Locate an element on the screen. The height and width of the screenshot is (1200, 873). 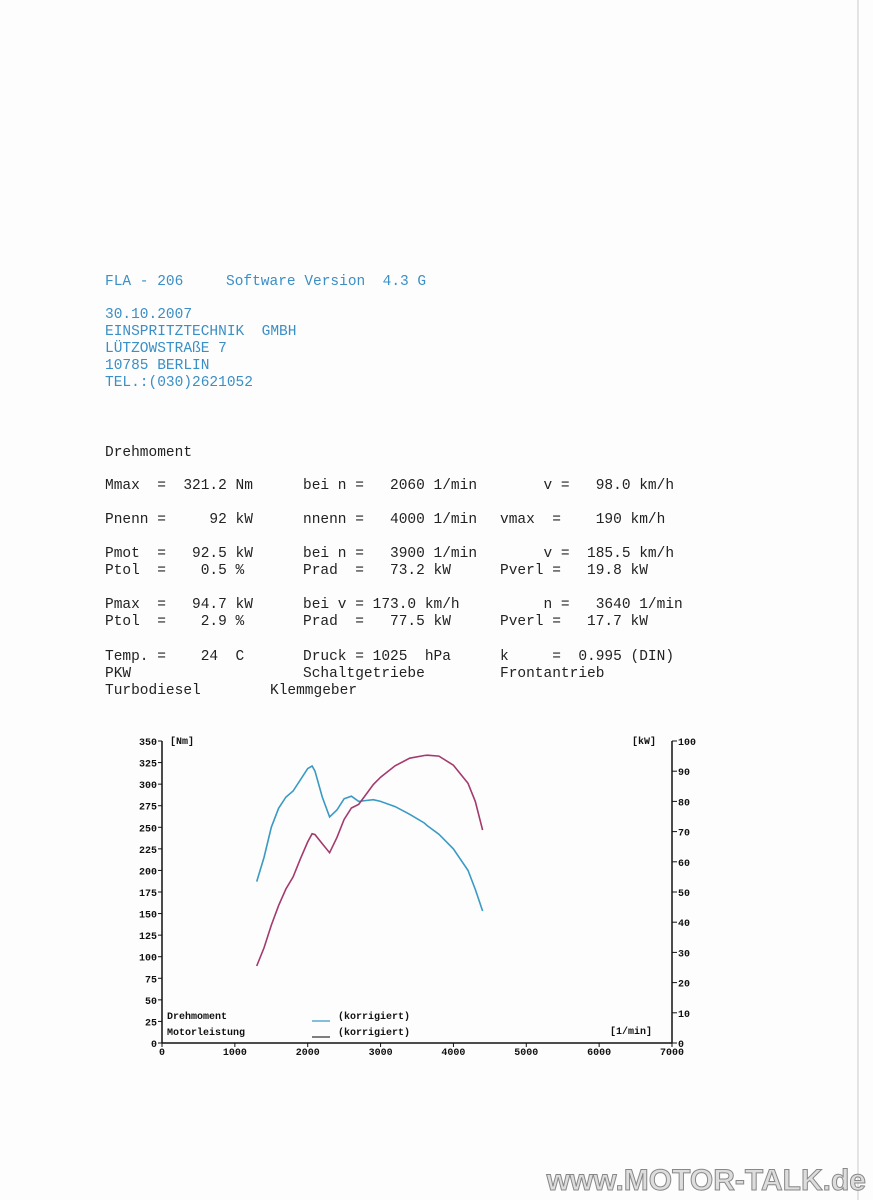
x-tick-label: 4000 is located at coordinates (453, 1053).